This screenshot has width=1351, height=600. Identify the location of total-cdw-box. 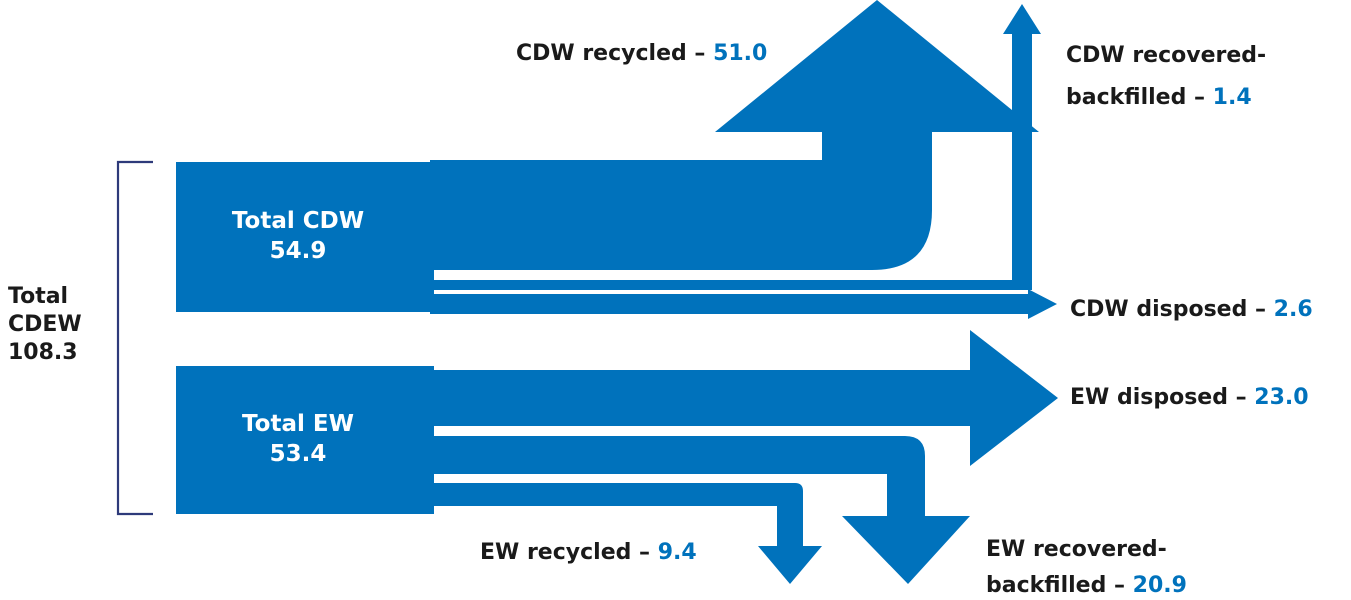
(305, 237).